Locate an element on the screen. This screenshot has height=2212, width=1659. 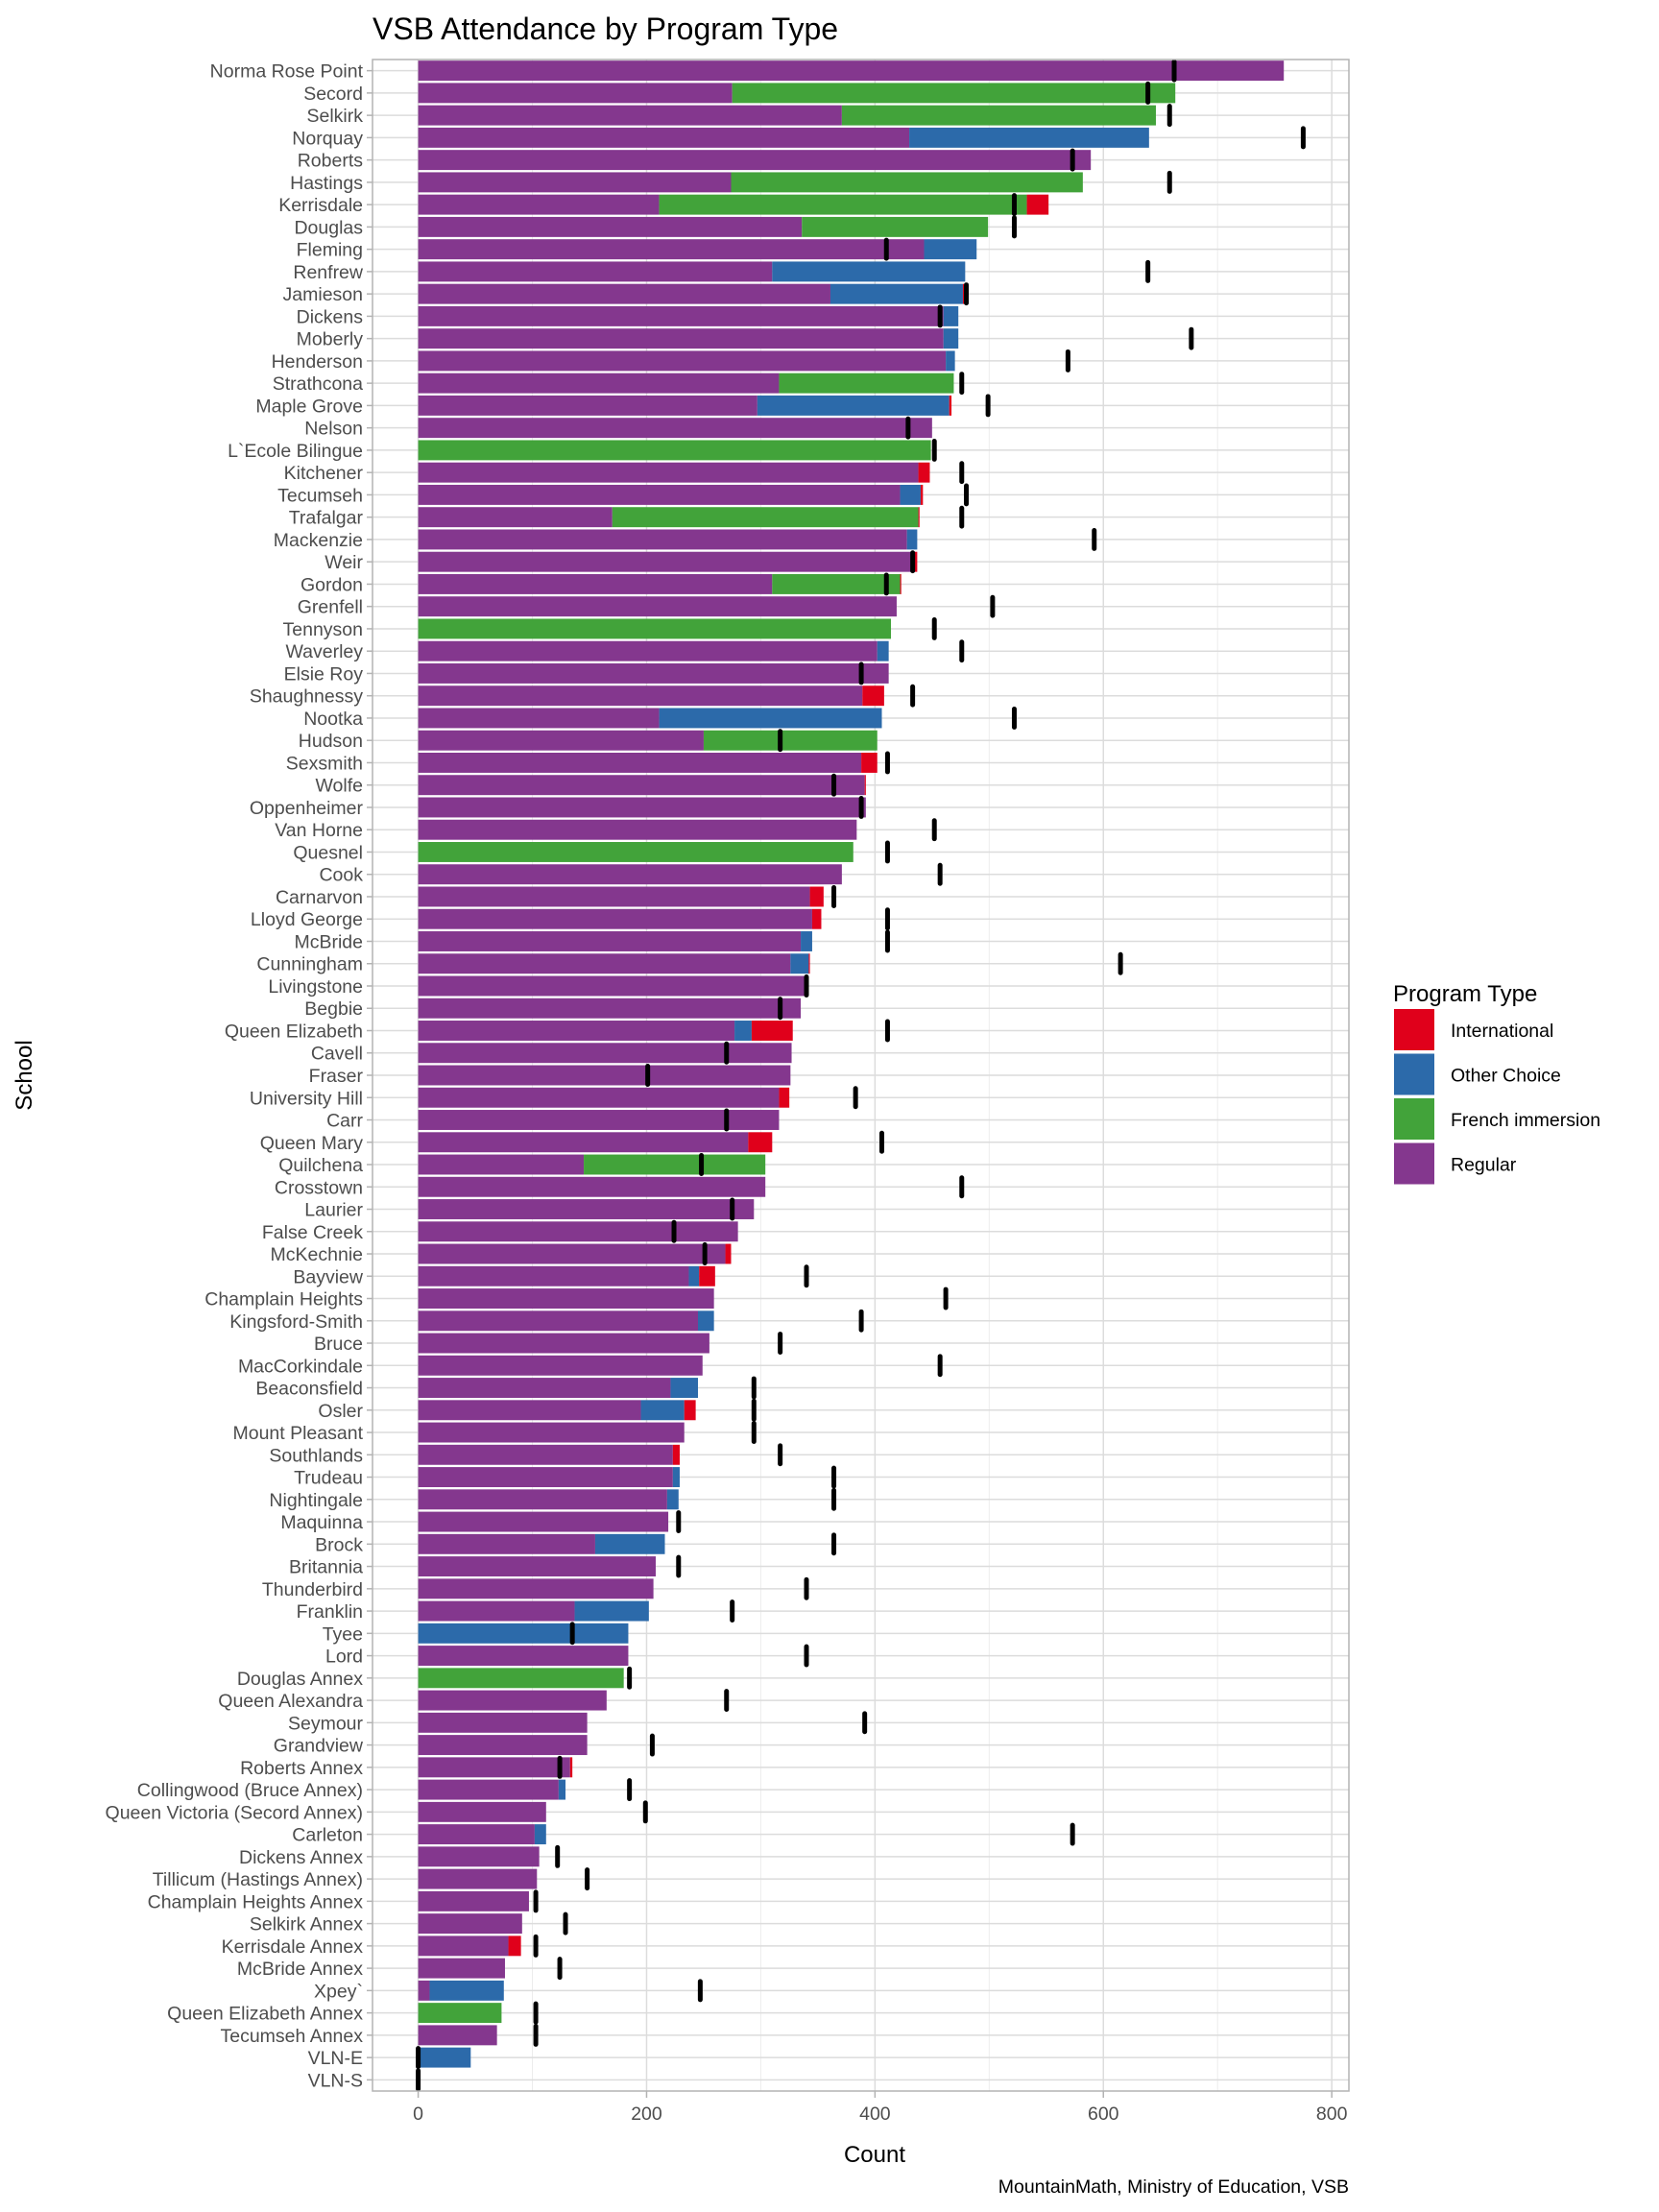
bar-wolfe-regular is located at coordinates (641, 785).